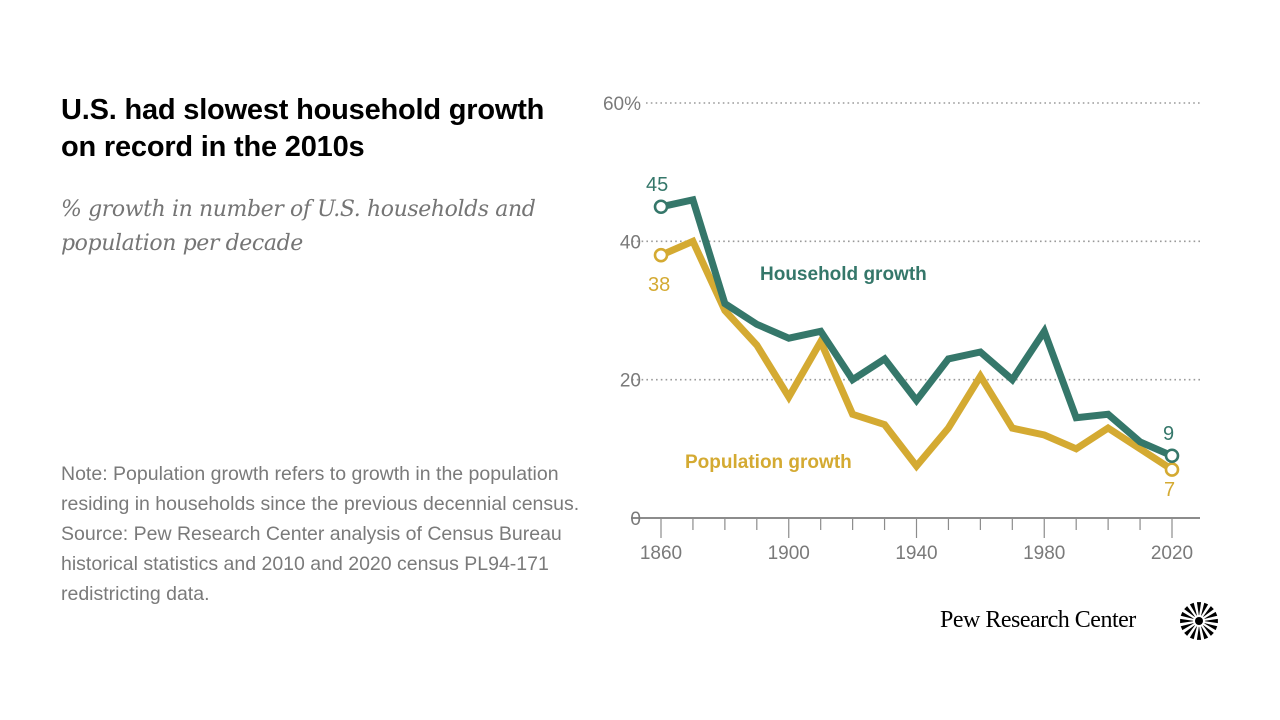 The image size is (1280, 720). I want to click on legend-population-growth: Population growth, so click(768, 462).